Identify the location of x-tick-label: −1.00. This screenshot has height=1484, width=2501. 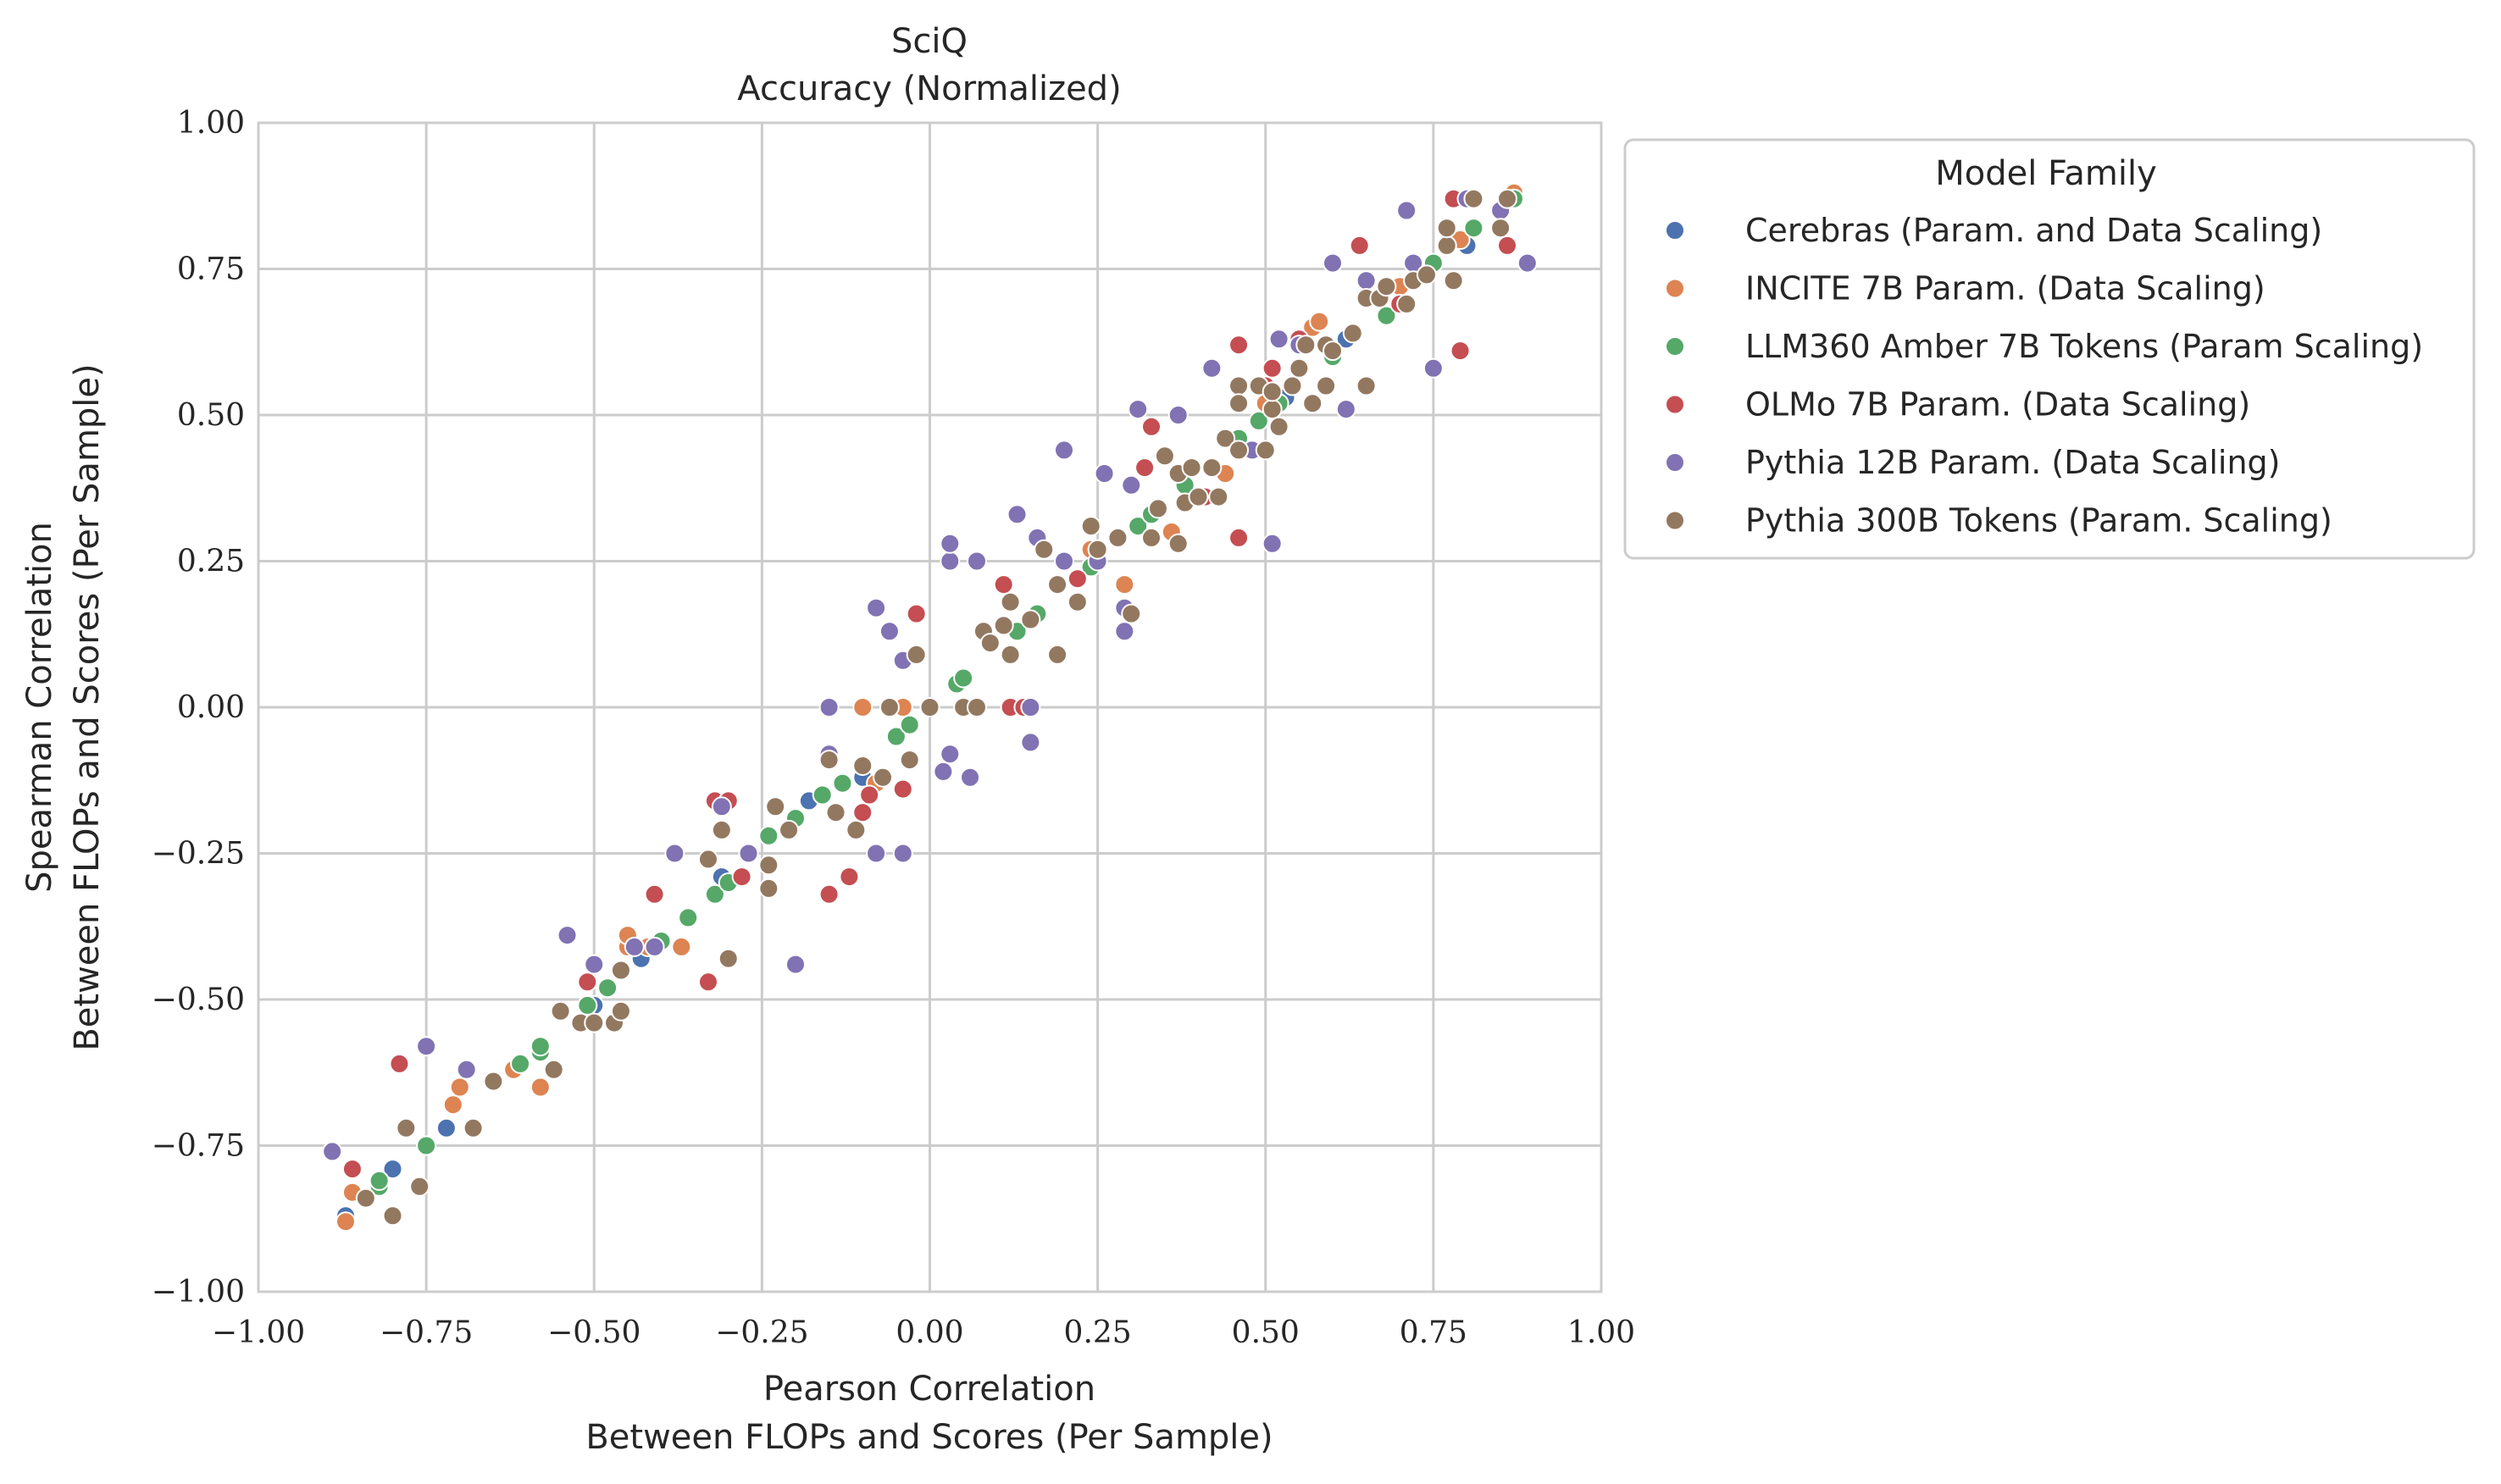
(258, 1332).